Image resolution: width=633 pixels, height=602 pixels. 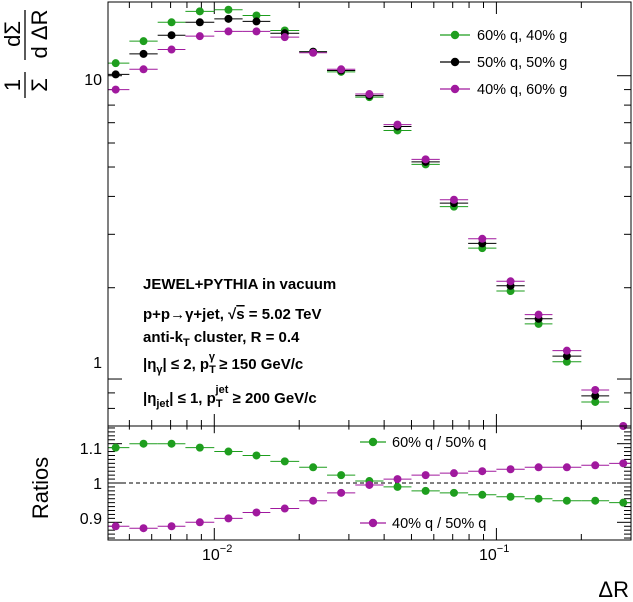 What do you see at coordinates (455, 35) in the screenshot?
I see `legend-marker-60q` at bounding box center [455, 35].